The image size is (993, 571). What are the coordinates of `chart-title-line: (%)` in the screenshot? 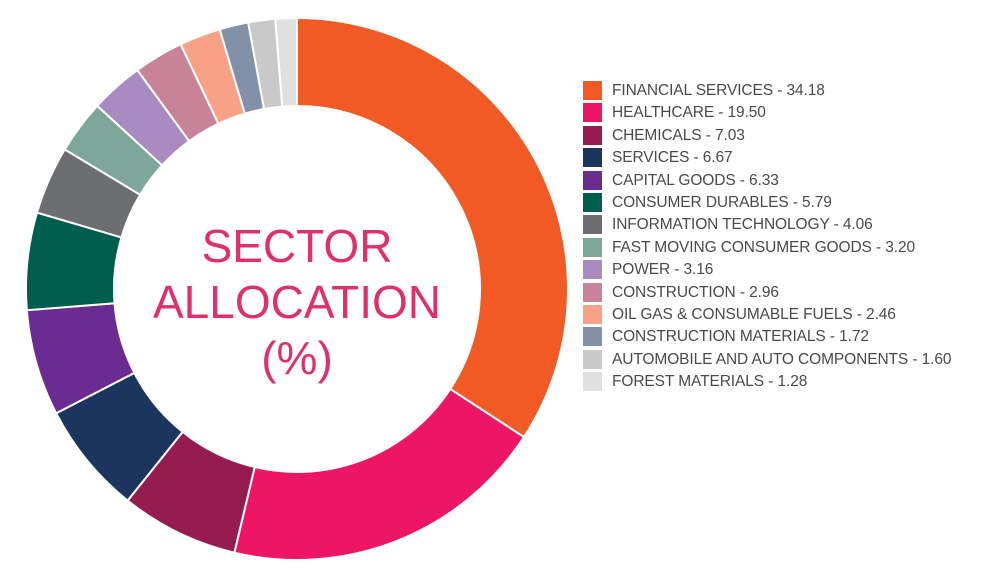 It's located at (297, 358).